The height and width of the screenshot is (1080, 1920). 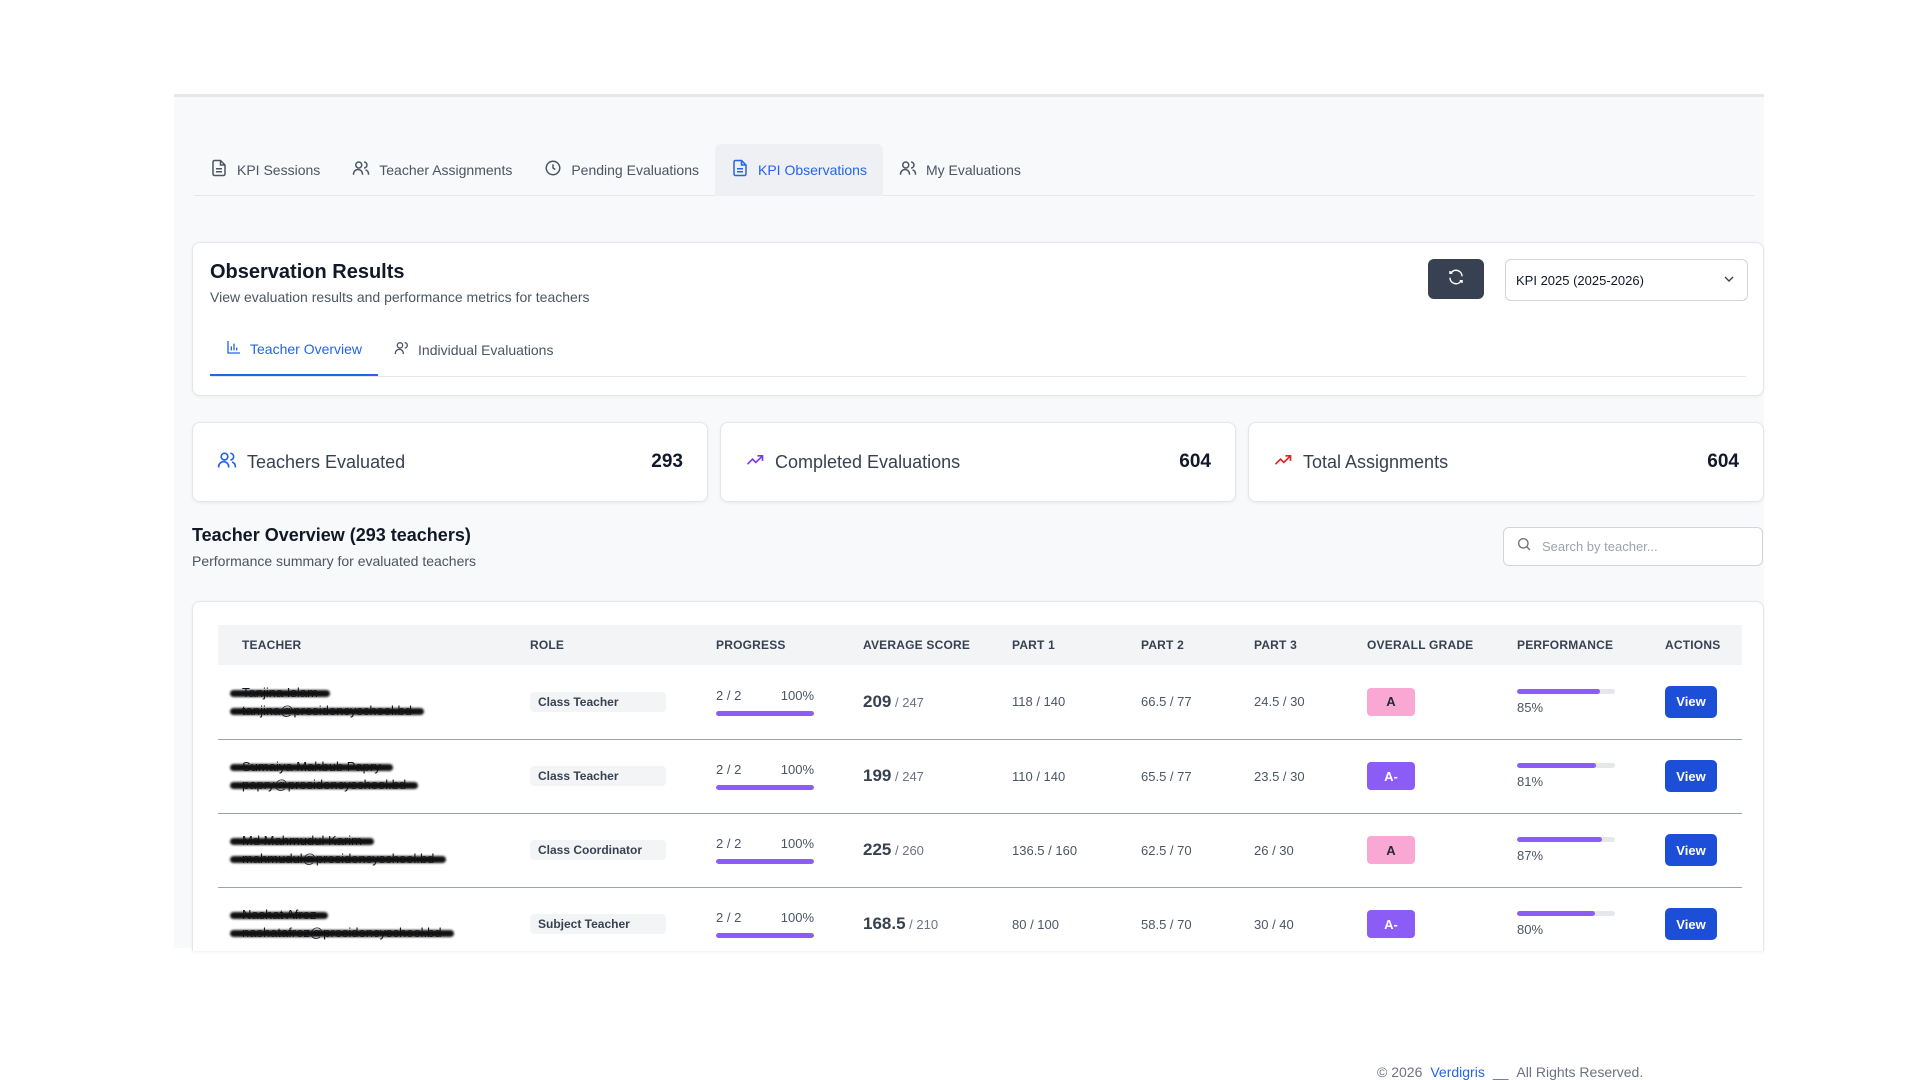 I want to click on tab-kpi-sessions: KPI Sessions, so click(x=265, y=170).